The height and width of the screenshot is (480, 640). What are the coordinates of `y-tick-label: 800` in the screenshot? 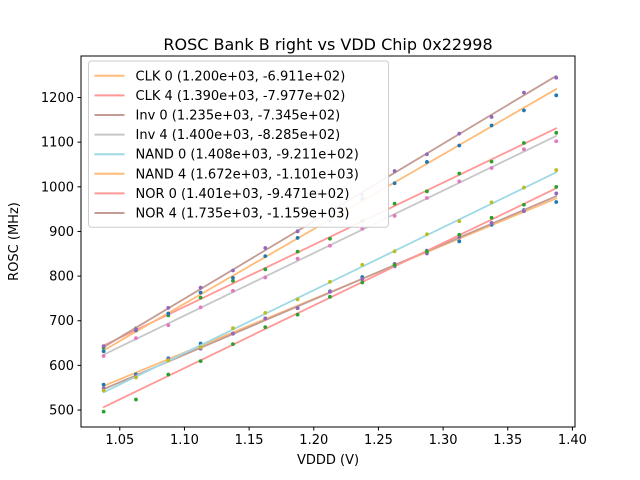 It's located at (61, 277).